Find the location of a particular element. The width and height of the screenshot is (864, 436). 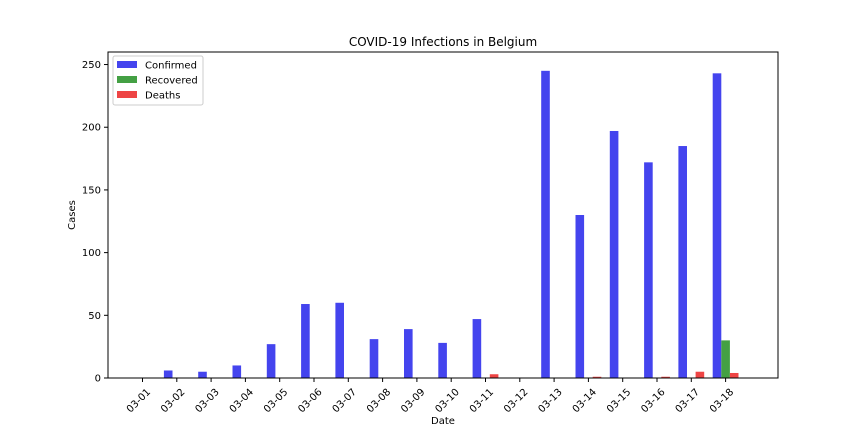

legend: Confirmed Recovered Deaths is located at coordinates (158, 80).